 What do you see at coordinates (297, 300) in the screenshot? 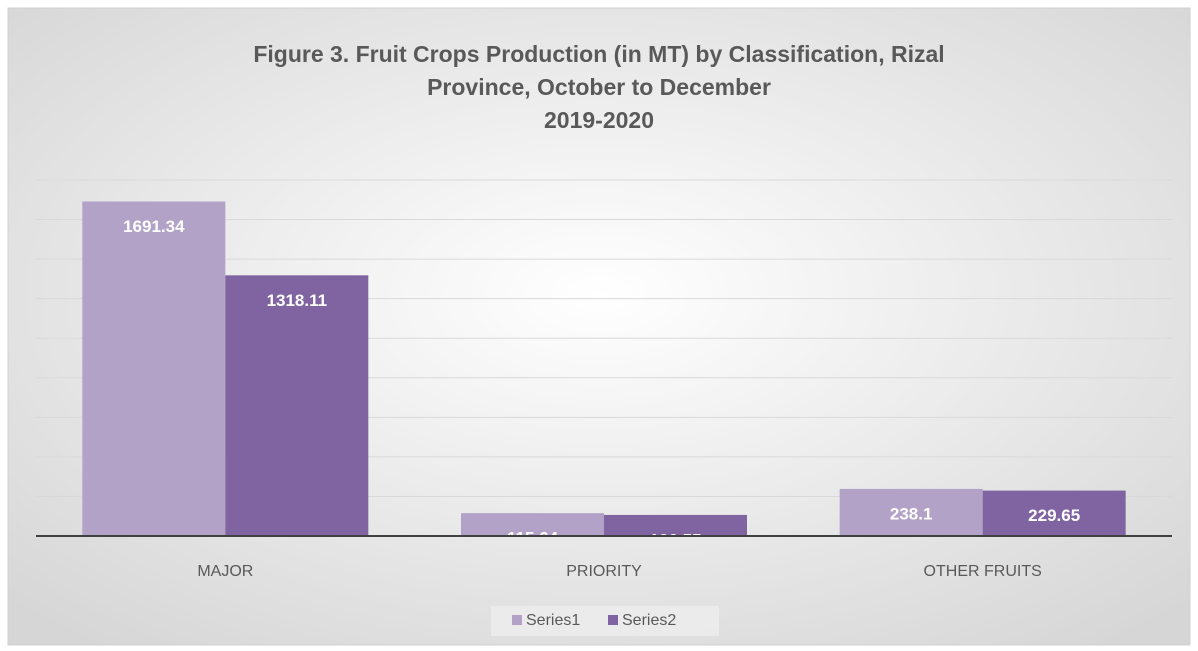
I see `data-label: 1318.11` at bounding box center [297, 300].